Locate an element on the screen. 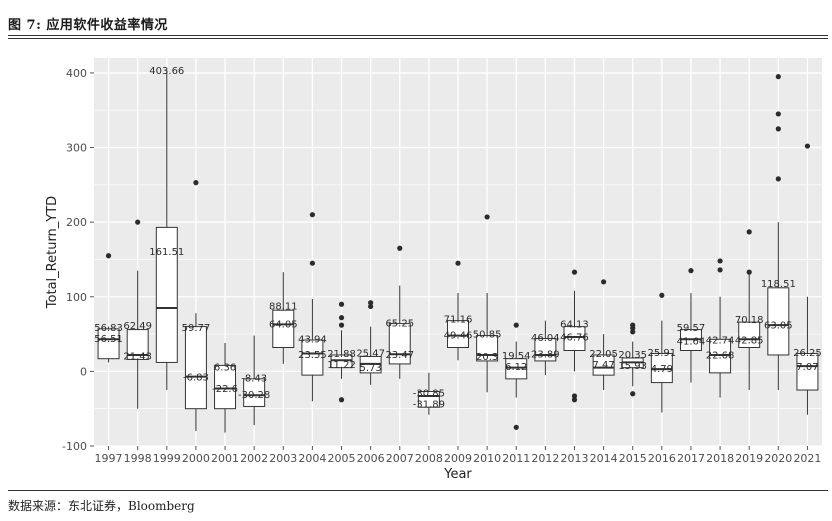  value-label-lower: 63.05 is located at coordinates (778, 325).